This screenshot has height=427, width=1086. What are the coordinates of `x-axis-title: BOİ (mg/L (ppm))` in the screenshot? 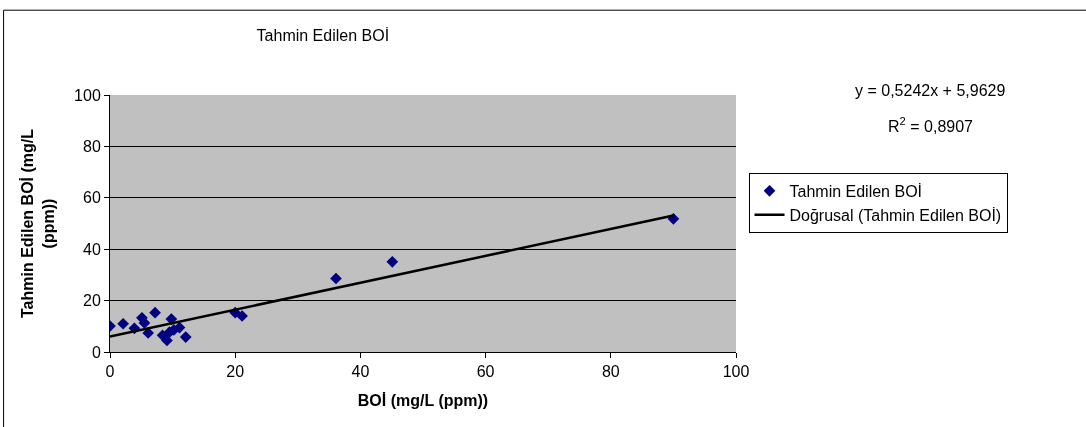 It's located at (423, 400).